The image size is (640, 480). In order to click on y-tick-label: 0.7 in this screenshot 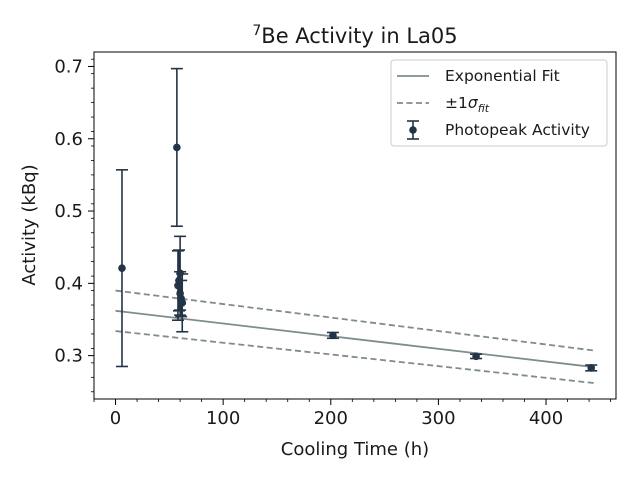, I will do `click(68, 66)`.